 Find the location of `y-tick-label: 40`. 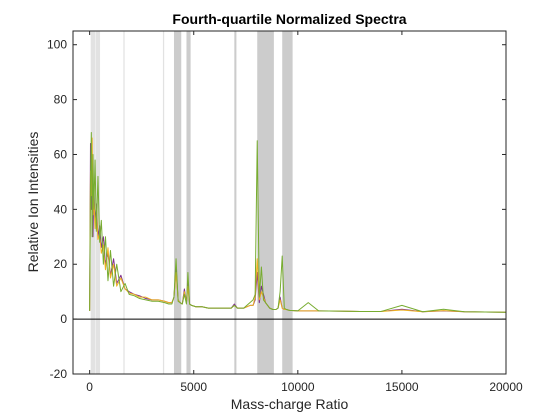

y-tick-label: 40 is located at coordinates (61, 209).